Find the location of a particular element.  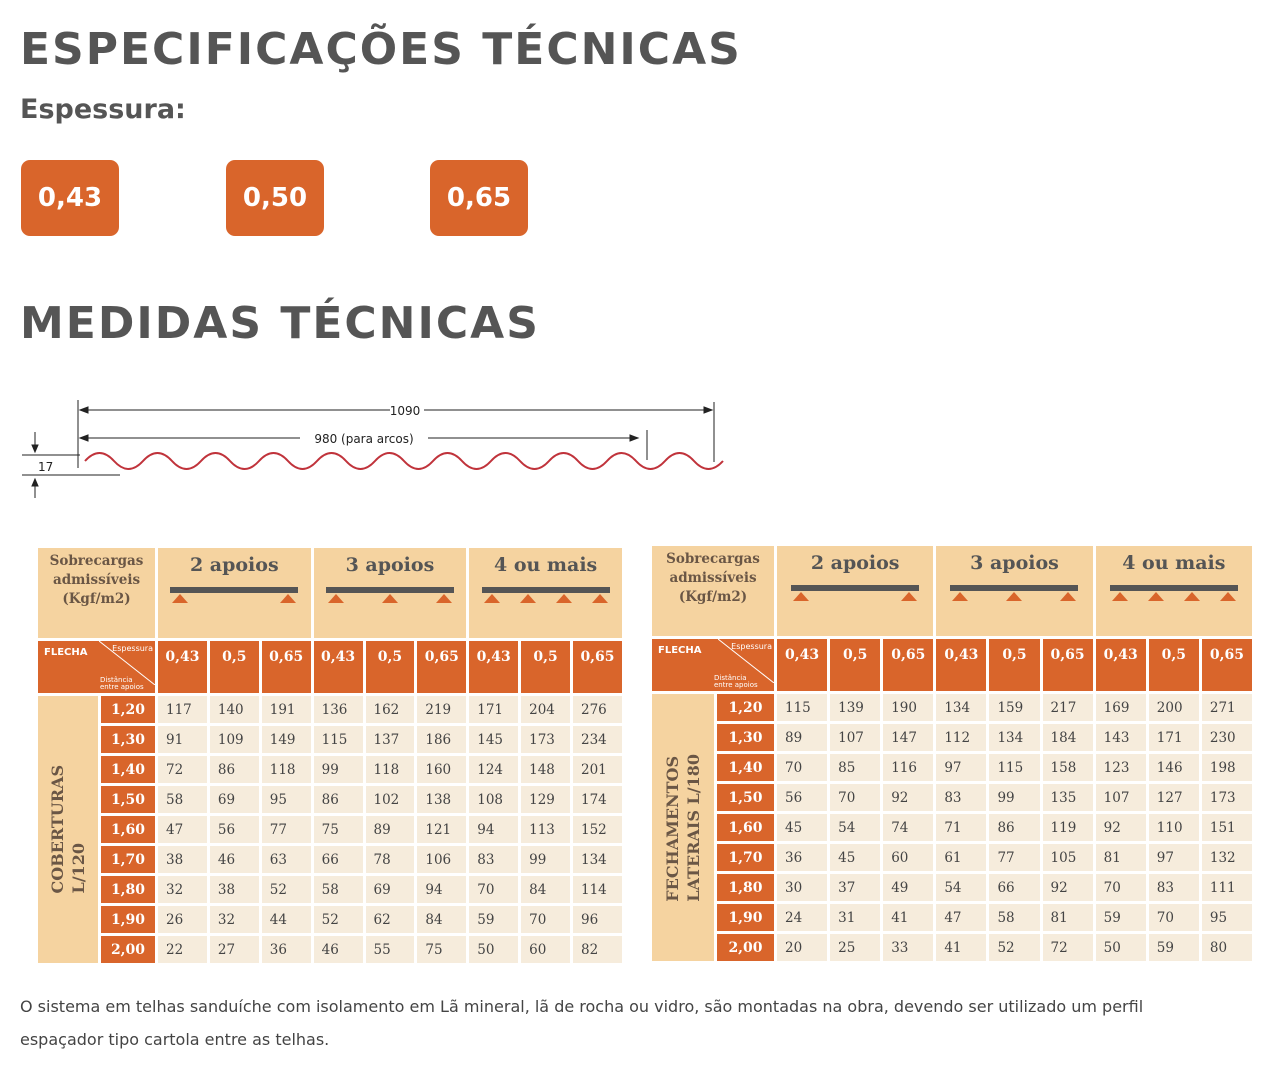

value-cell: 82 is located at coordinates (597, 949).